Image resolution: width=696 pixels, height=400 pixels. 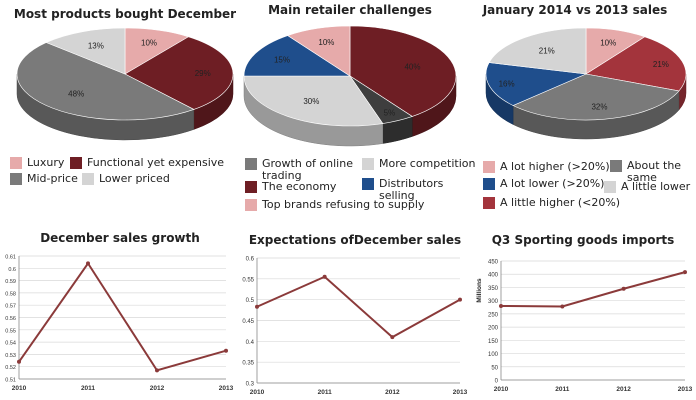 What do you see at coordinates (10, 319) in the screenshot?
I see `y-tick-label: 0.56` at bounding box center [10, 319].